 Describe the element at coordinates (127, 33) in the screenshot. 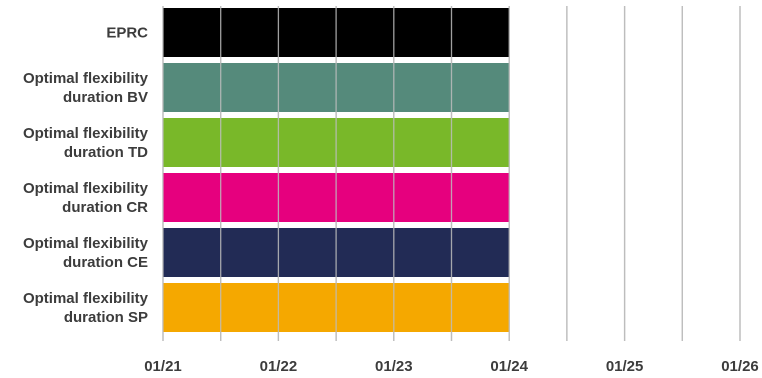

I see `category-label: EPRC` at that location.